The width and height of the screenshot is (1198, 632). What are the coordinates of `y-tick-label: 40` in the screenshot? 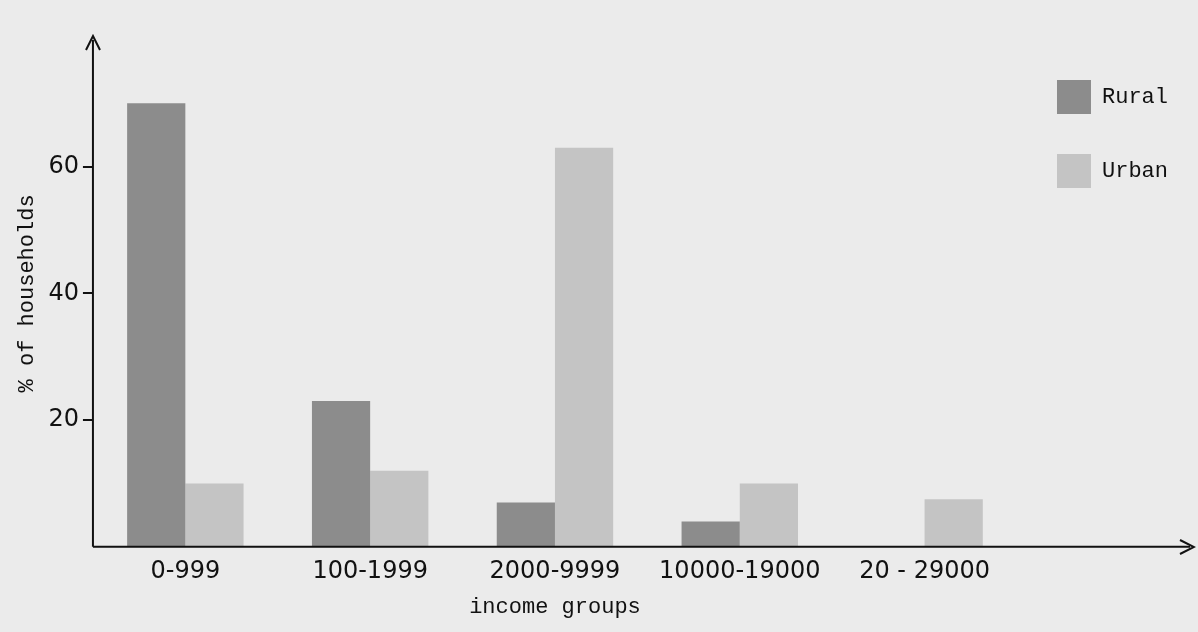 It's located at (63, 291).